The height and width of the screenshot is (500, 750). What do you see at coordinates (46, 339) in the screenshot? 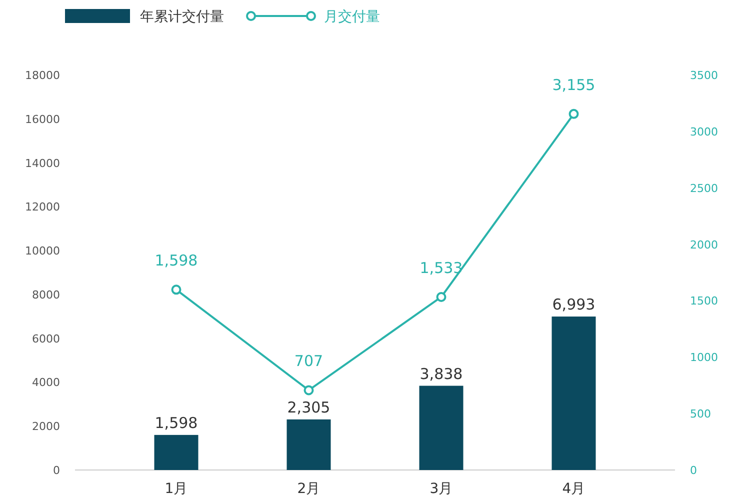
I see `y-tick-label: 6000` at bounding box center [46, 339].